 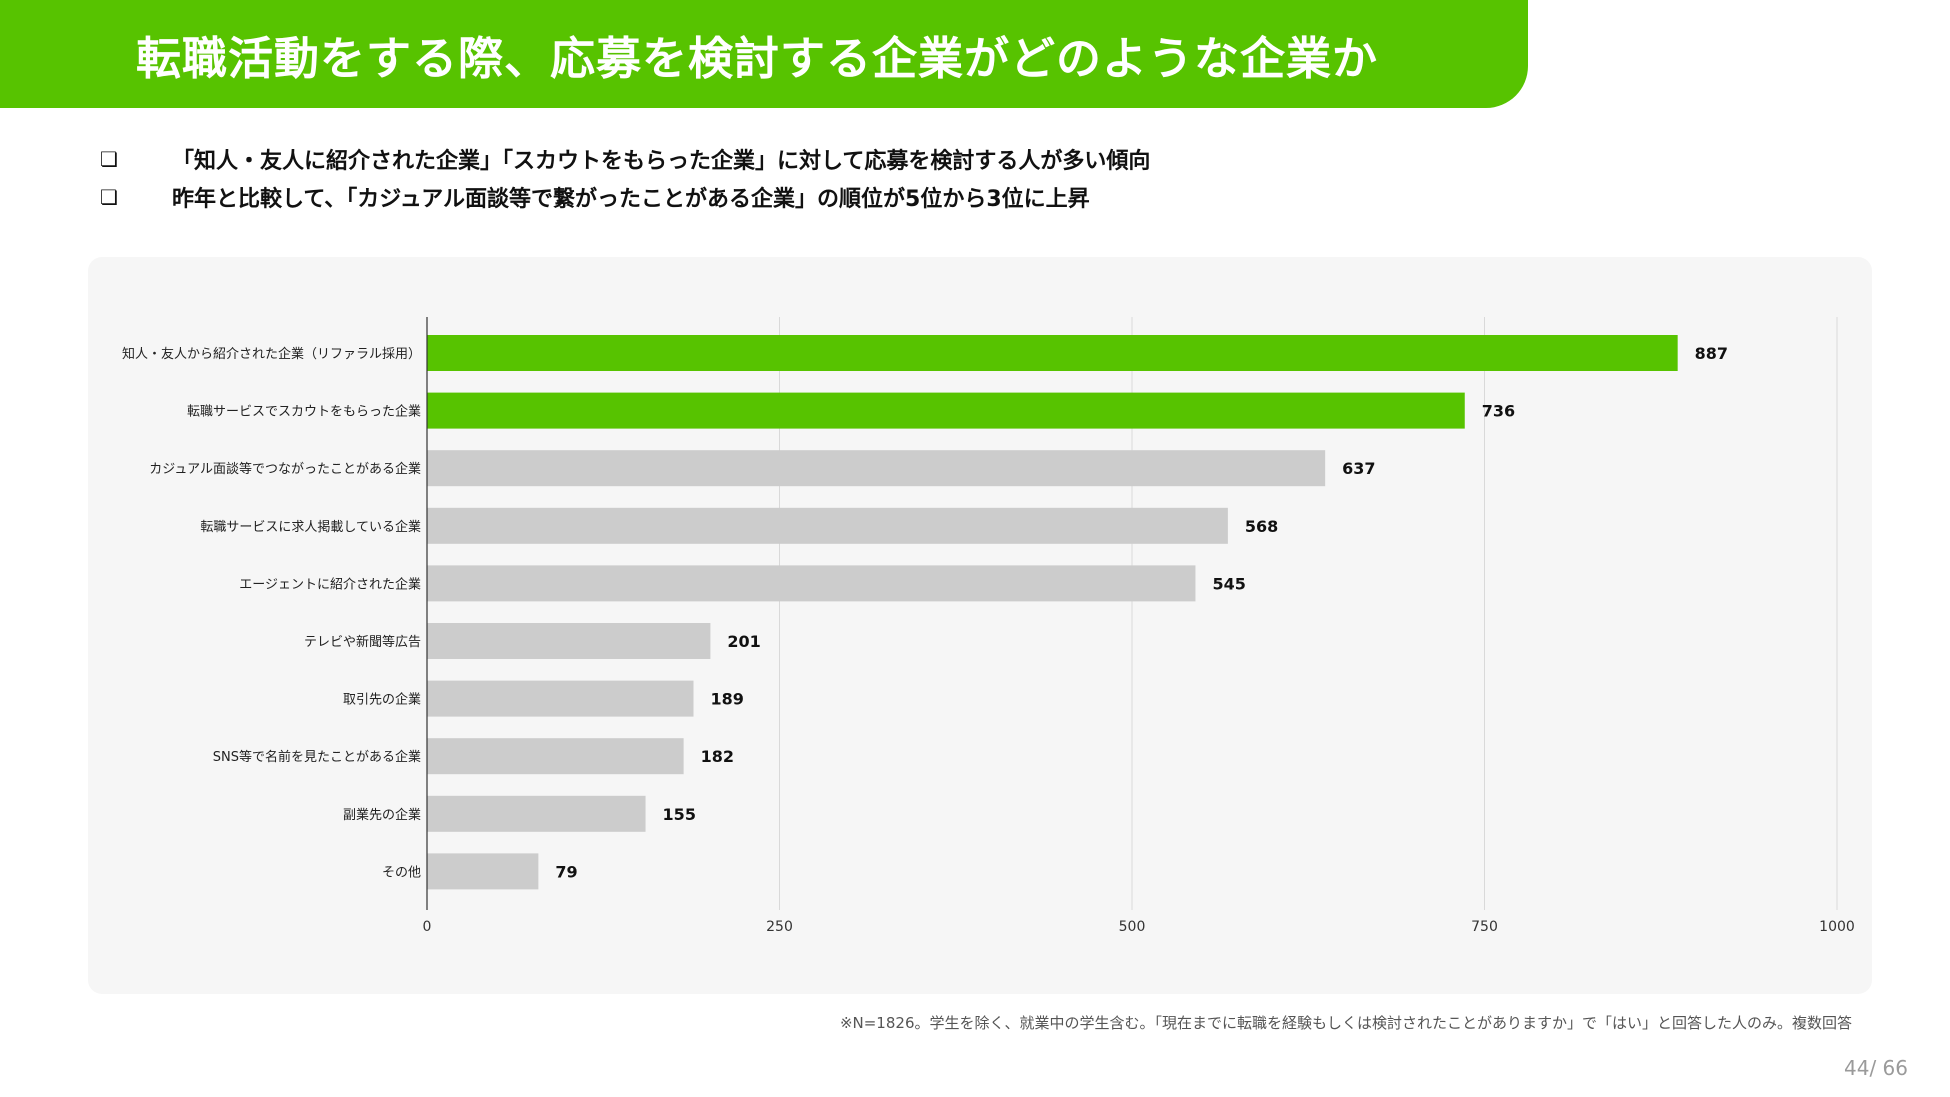 I want to click on page-current: 44, so click(x=1856, y=1068).